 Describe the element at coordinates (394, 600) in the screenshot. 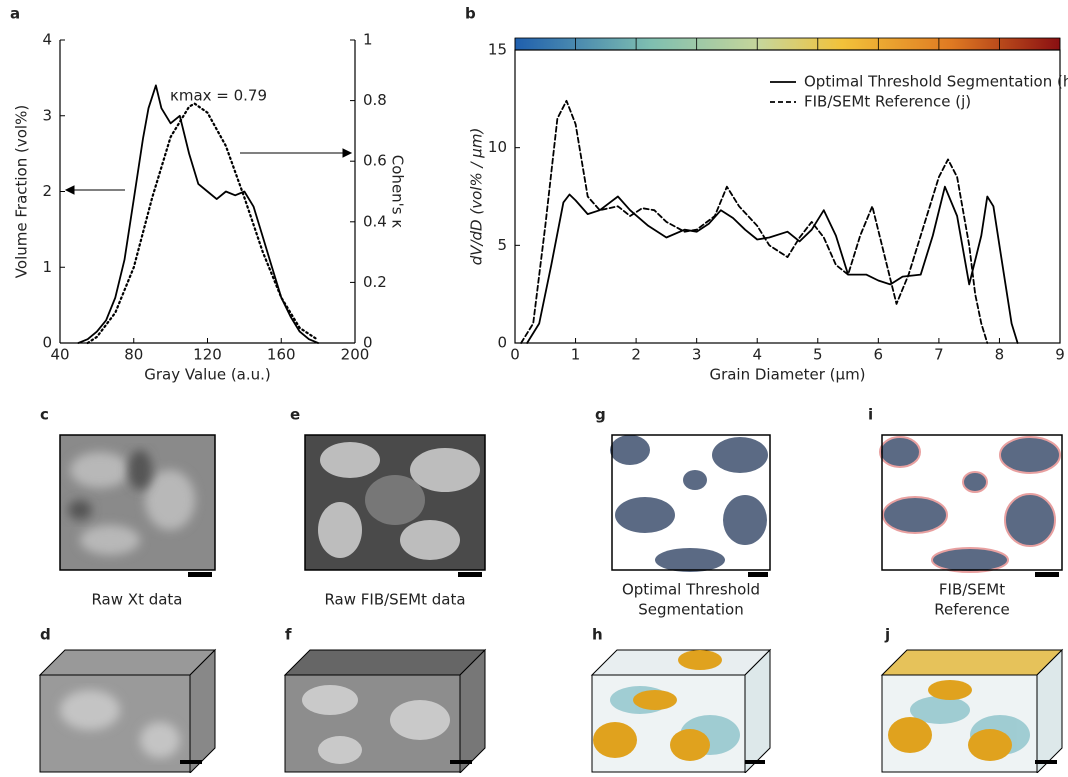

I see `image-caption: Raw FIB/SEMt data` at that location.